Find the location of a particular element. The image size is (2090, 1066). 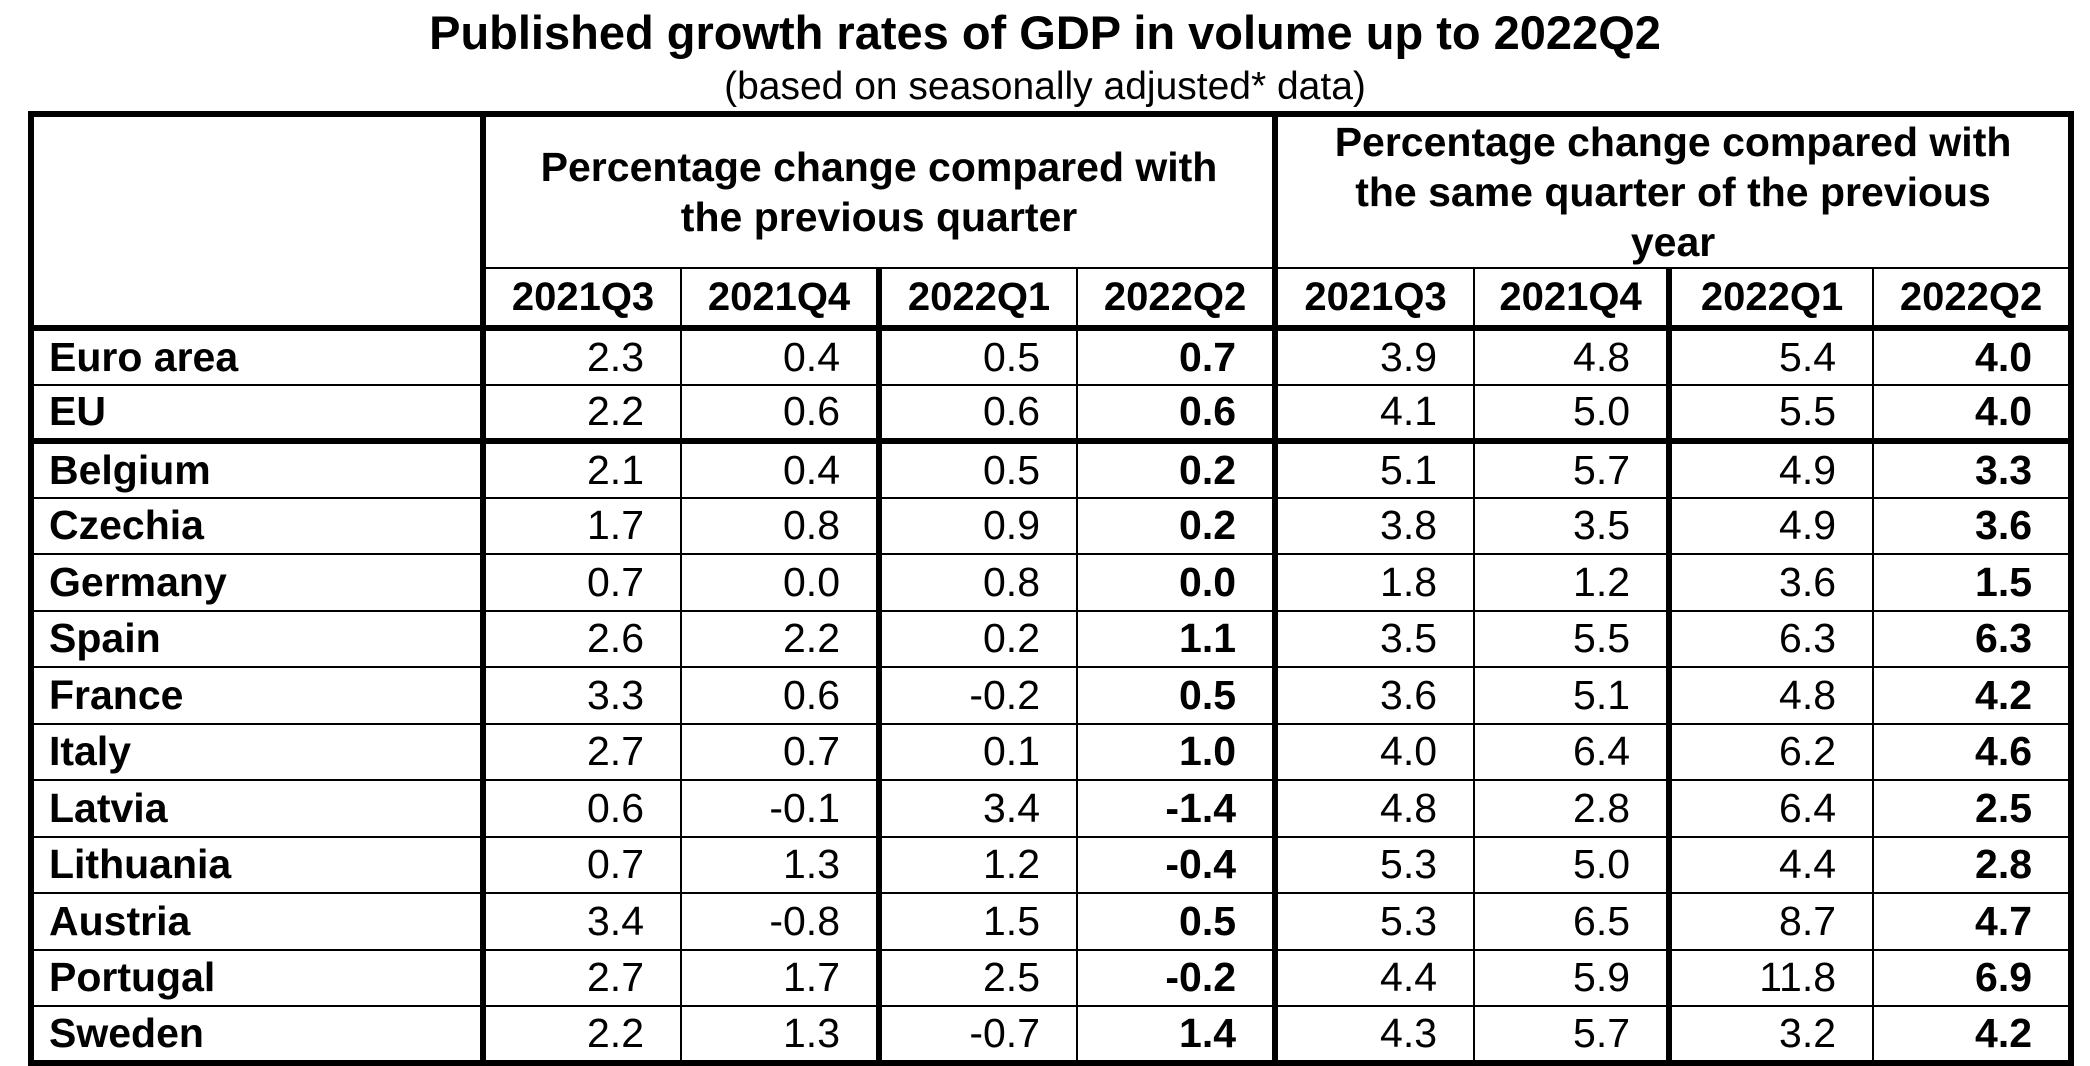

value-cell-yoy-2021q3: 4.0 is located at coordinates (1375, 752).